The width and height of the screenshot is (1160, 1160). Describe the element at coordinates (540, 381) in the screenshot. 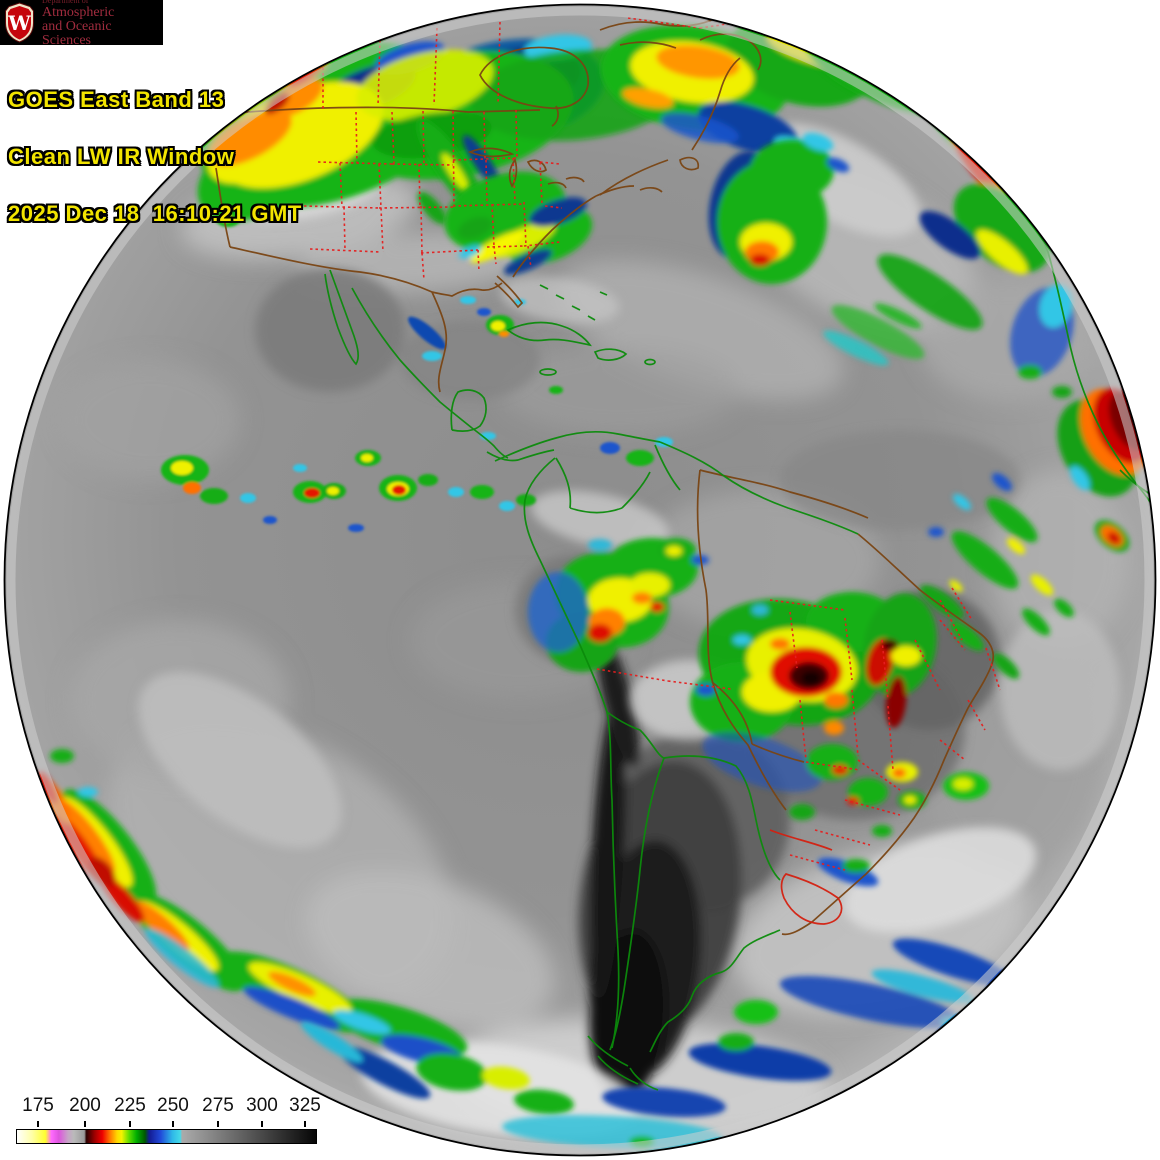

I see `cells-gulf-caribbean` at that location.